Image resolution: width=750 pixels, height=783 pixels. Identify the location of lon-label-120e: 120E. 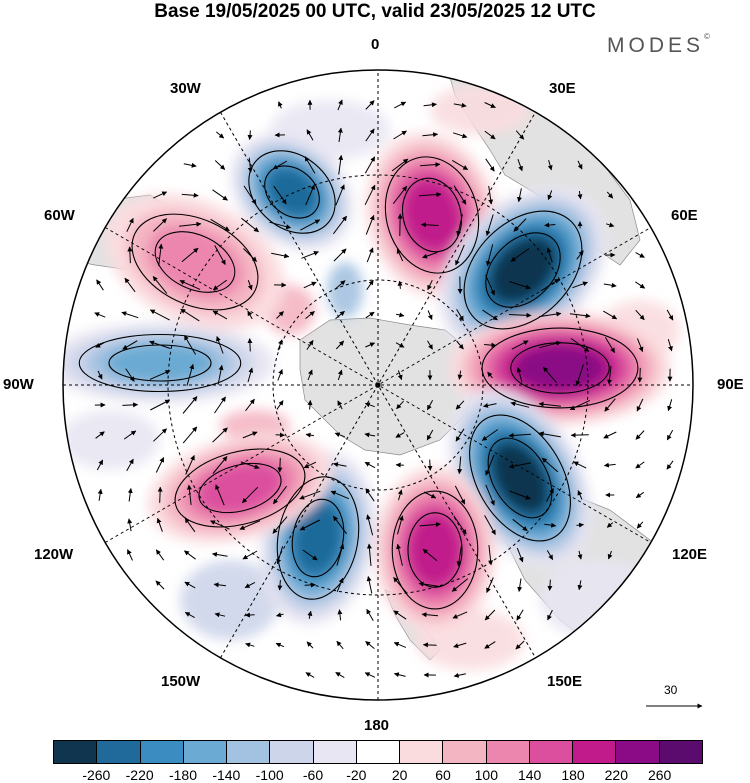
(690, 554).